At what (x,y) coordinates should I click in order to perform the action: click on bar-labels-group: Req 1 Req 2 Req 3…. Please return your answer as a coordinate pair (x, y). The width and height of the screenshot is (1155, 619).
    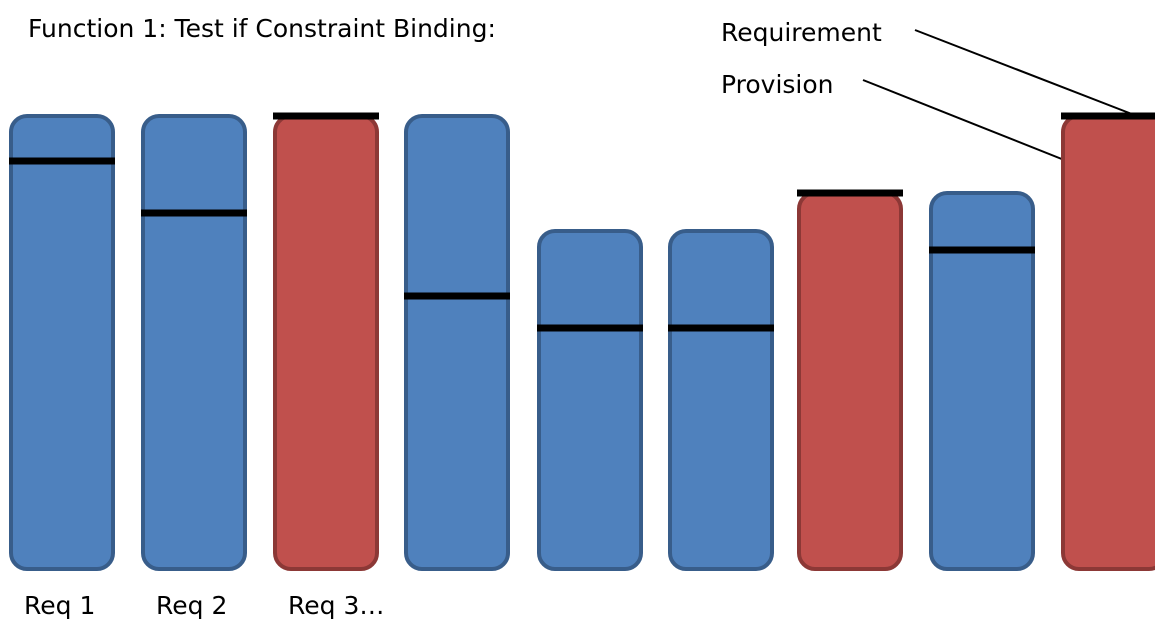
    Looking at the image, I should click on (204, 605).